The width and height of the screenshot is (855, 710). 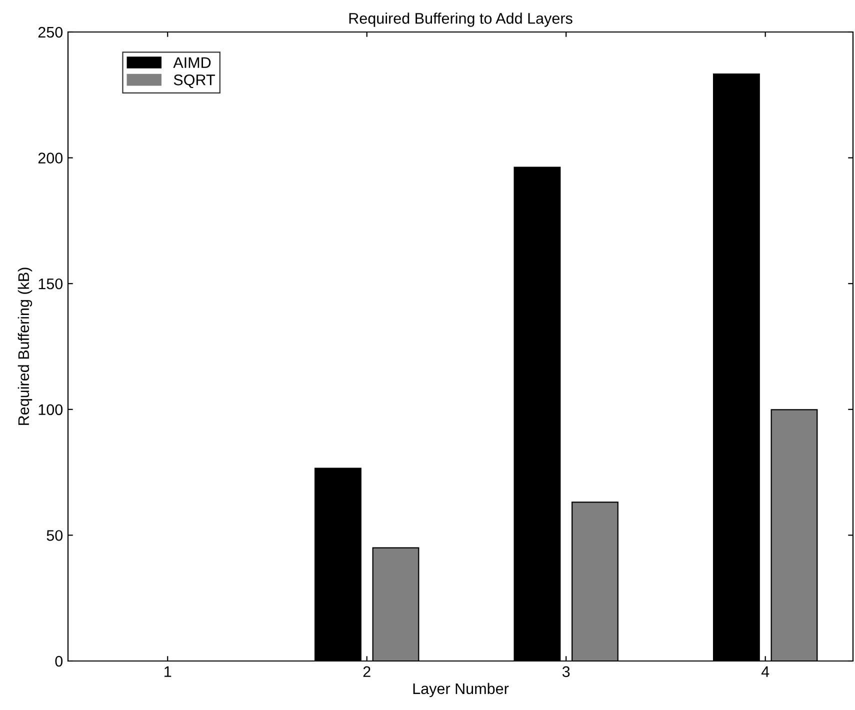 What do you see at coordinates (50, 410) in the screenshot?
I see `y-tick-label: 100` at bounding box center [50, 410].